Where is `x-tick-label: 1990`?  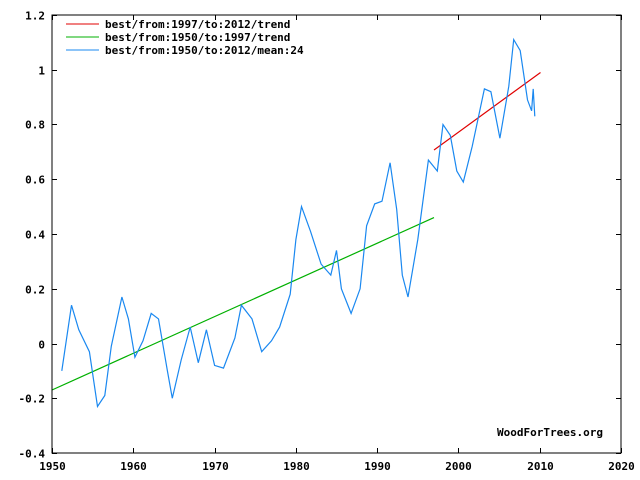 x-tick-label: 1990 is located at coordinates (377, 466).